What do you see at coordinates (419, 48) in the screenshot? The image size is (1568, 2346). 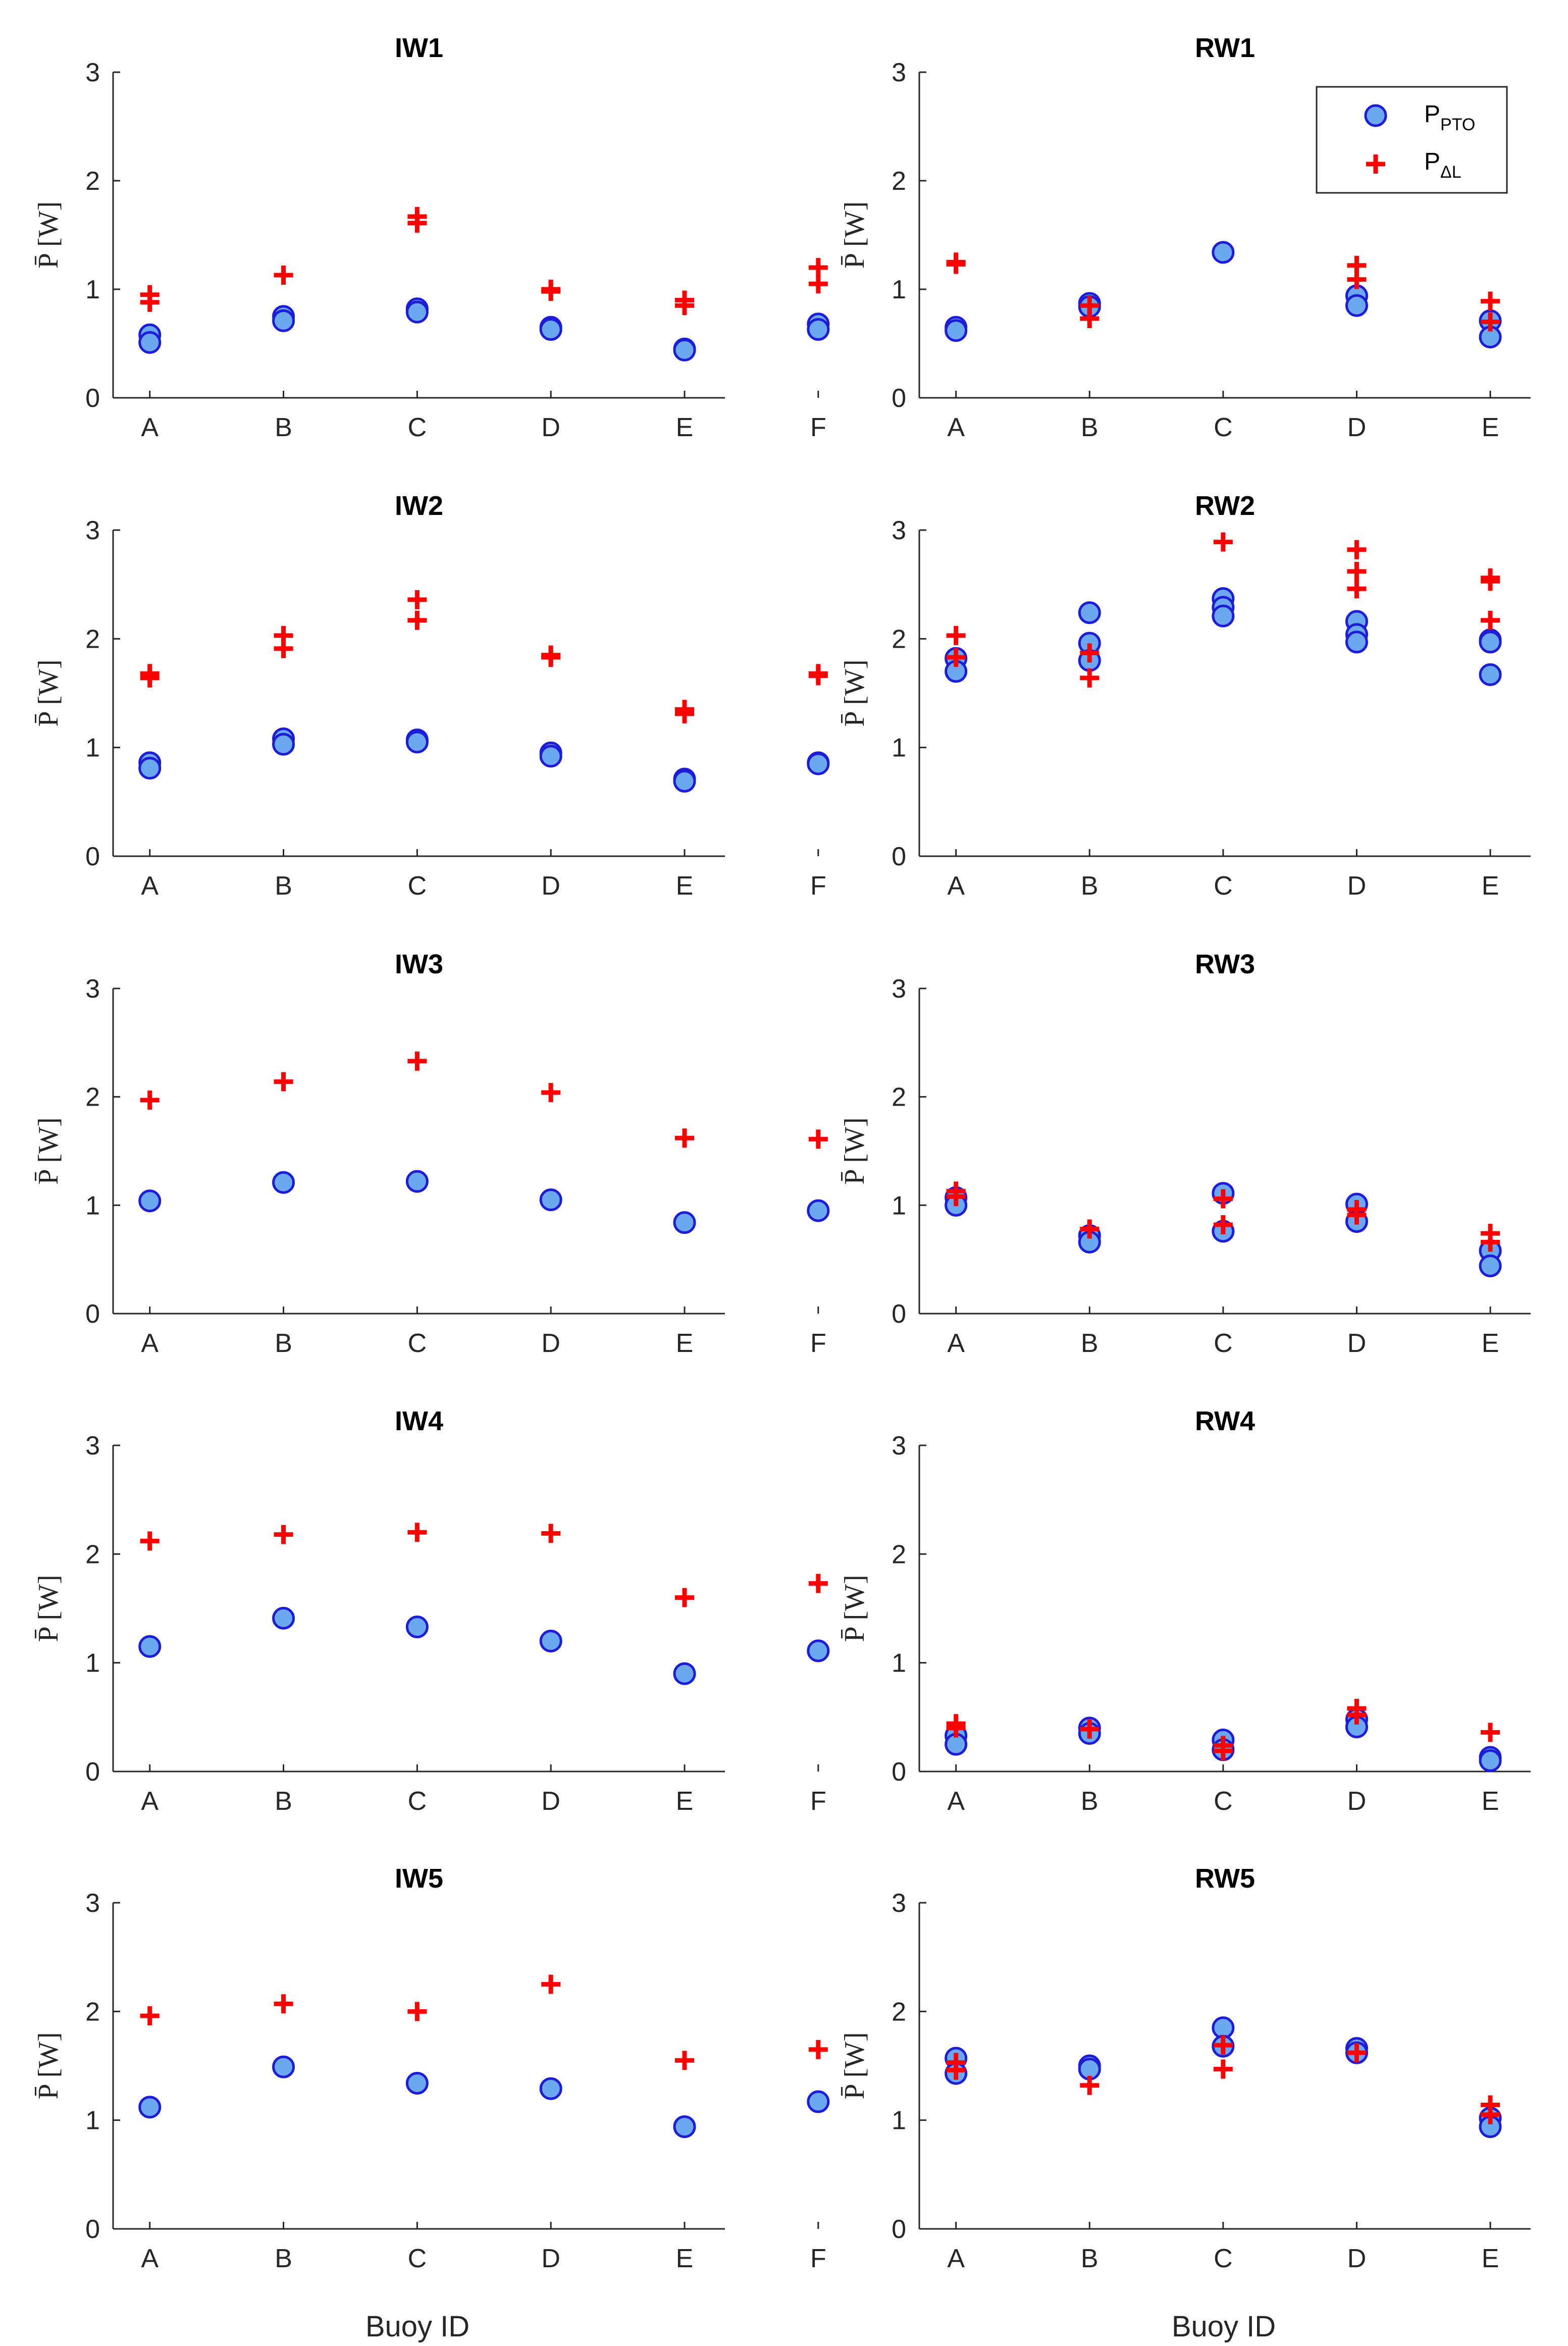 I see `panel-title: IW1` at bounding box center [419, 48].